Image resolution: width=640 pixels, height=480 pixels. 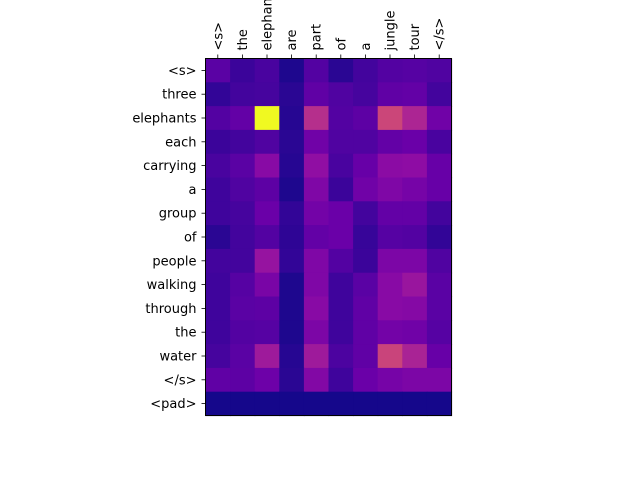 What do you see at coordinates (179, 95) in the screenshot?
I see `y-tick-label: three` at bounding box center [179, 95].